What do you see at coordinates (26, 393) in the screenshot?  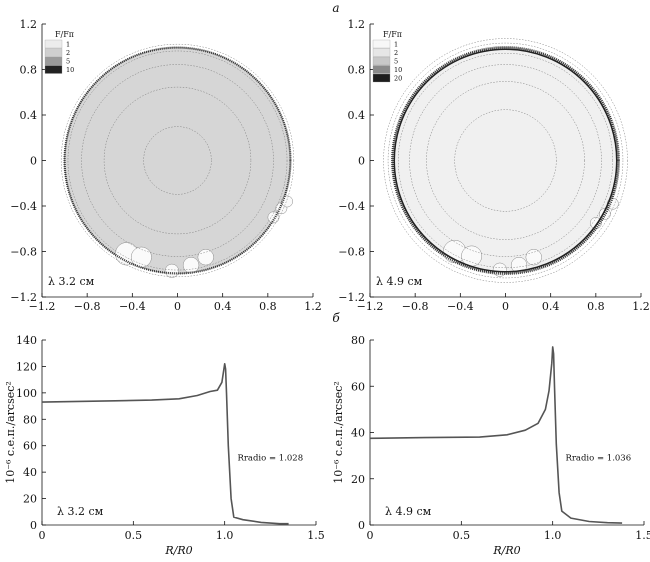 I see `y-tick-label: 100` at bounding box center [26, 393].